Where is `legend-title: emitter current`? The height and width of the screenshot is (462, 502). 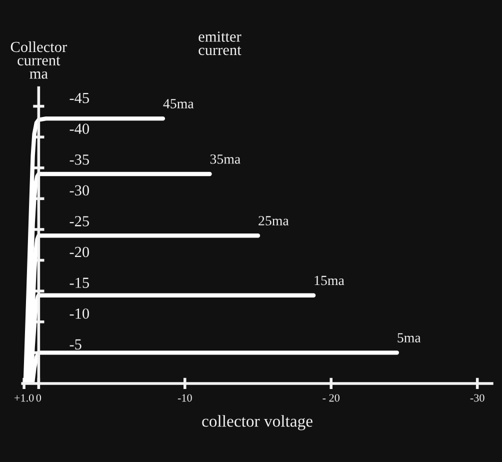 legend-title: emitter current is located at coordinates (220, 44).